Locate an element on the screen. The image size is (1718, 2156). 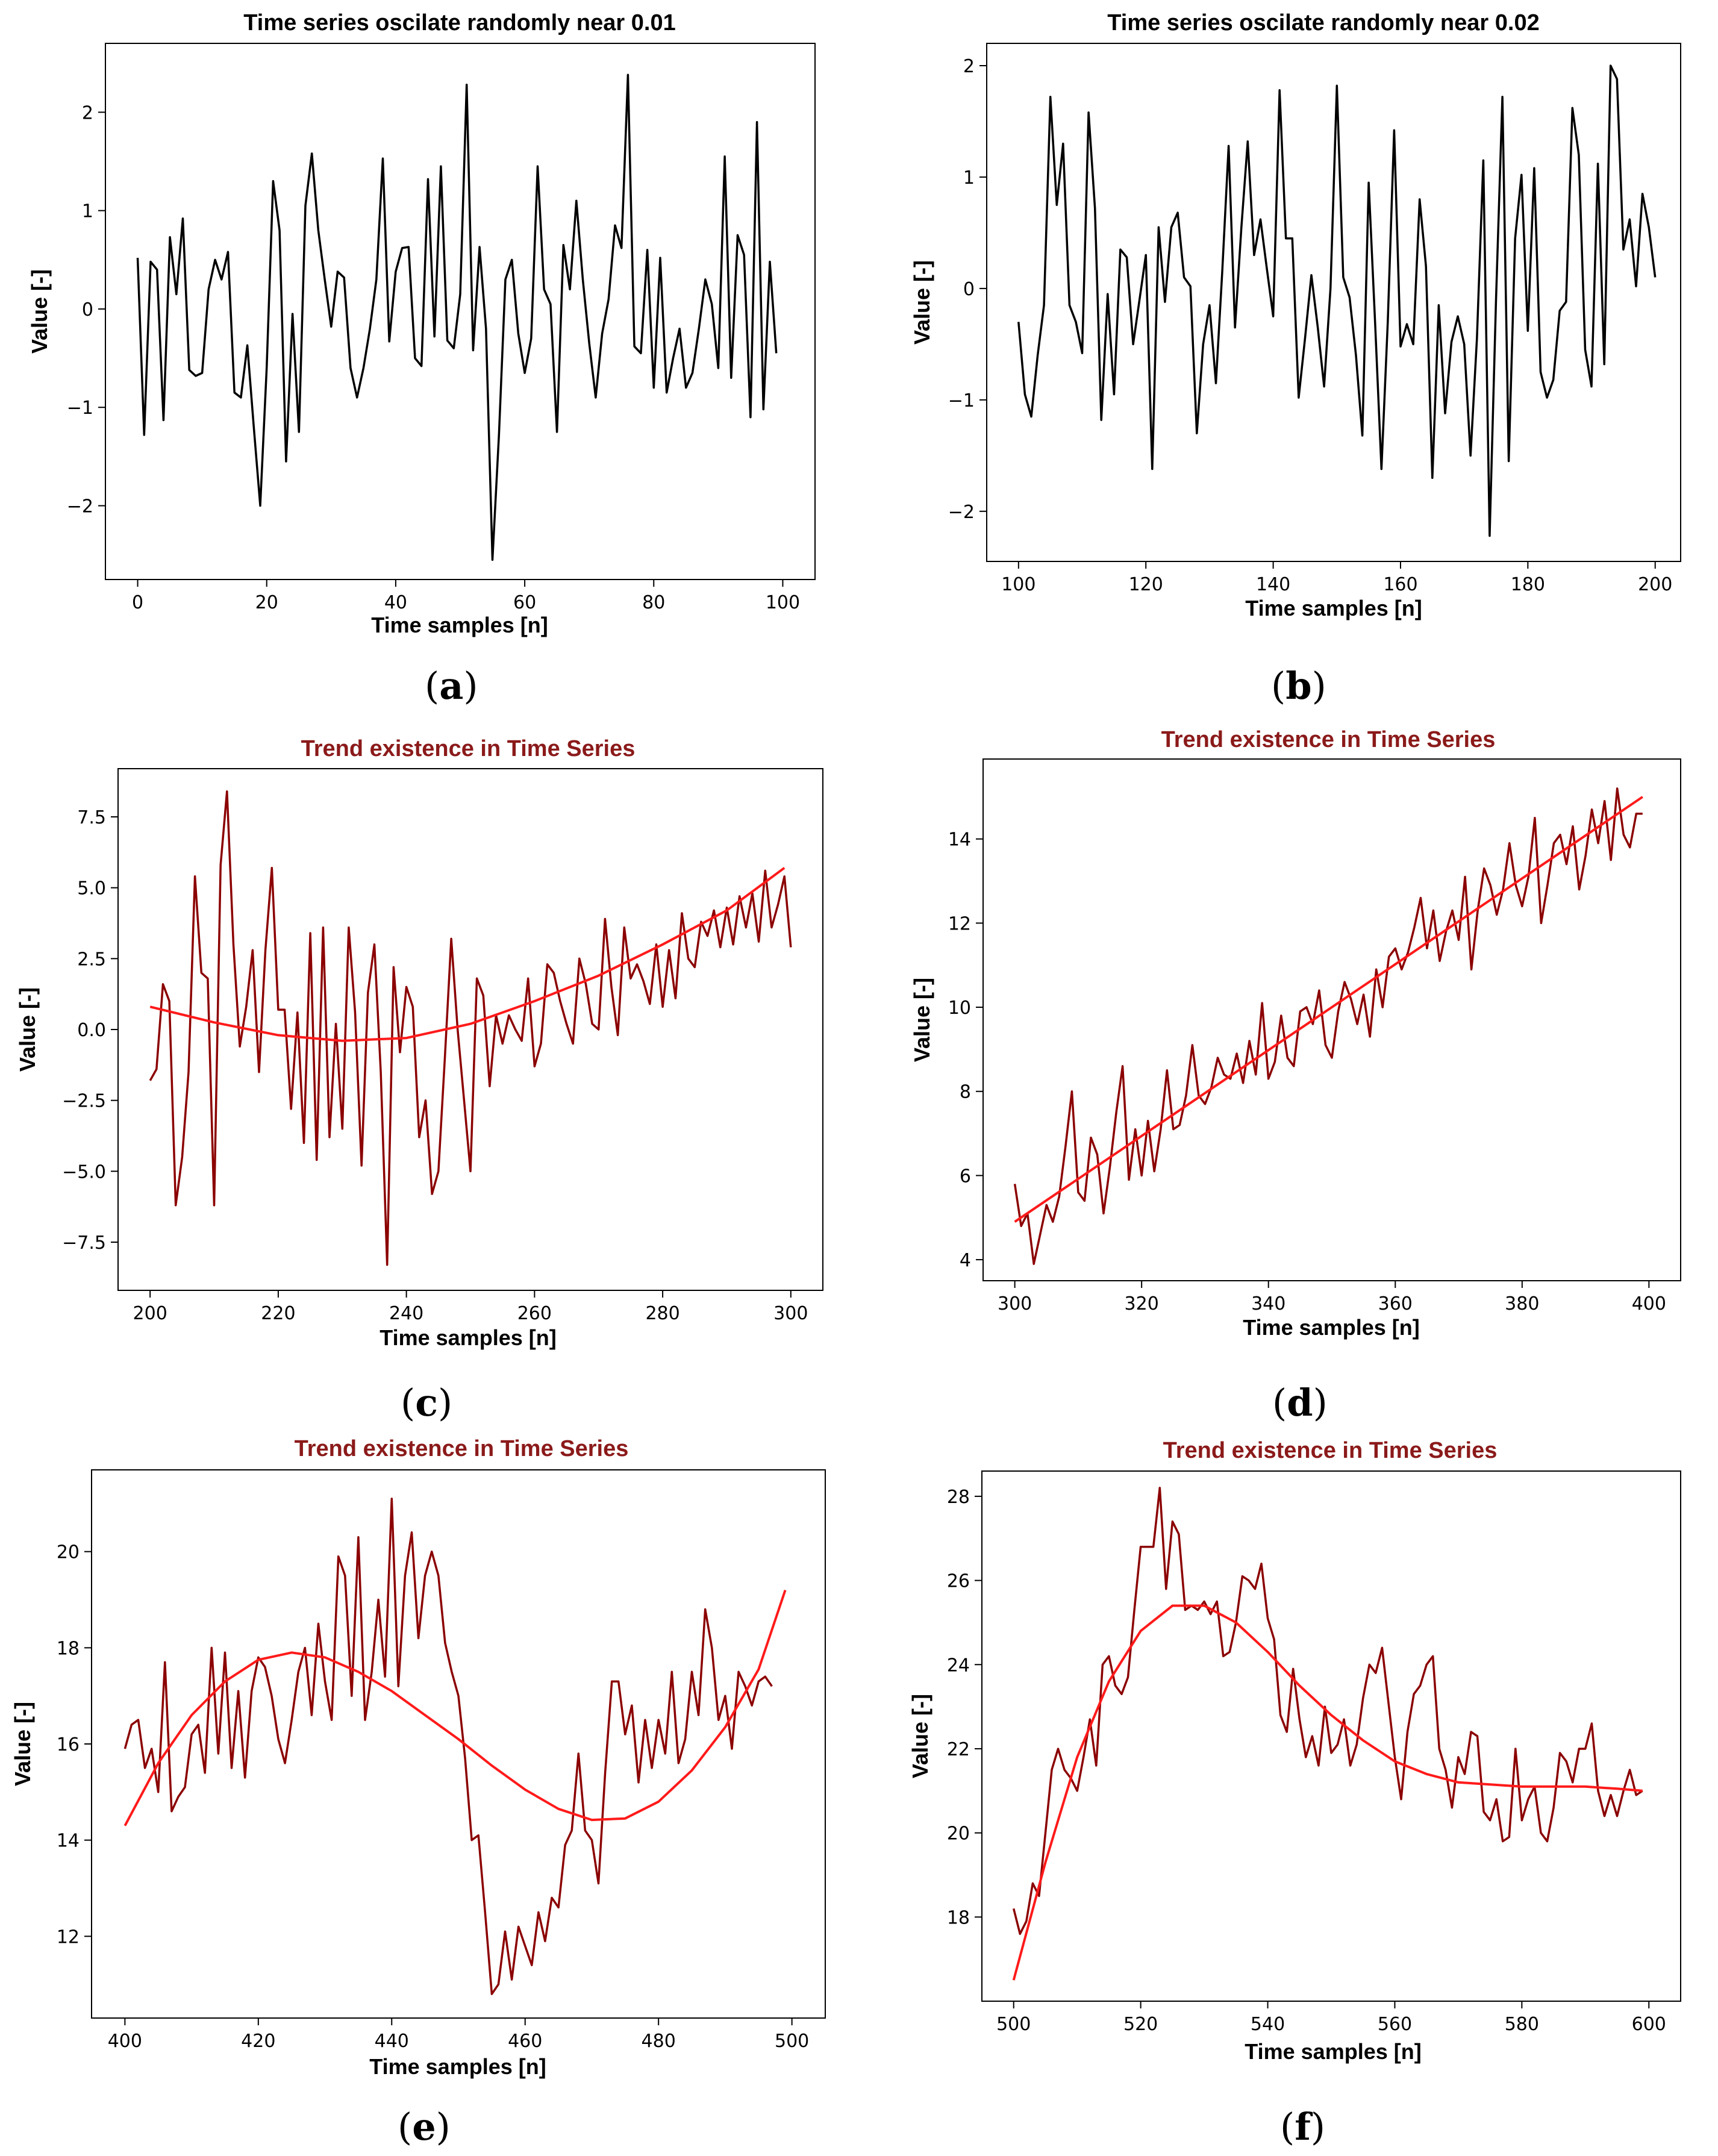
x-tick-label: 360 is located at coordinates (1395, 1303).